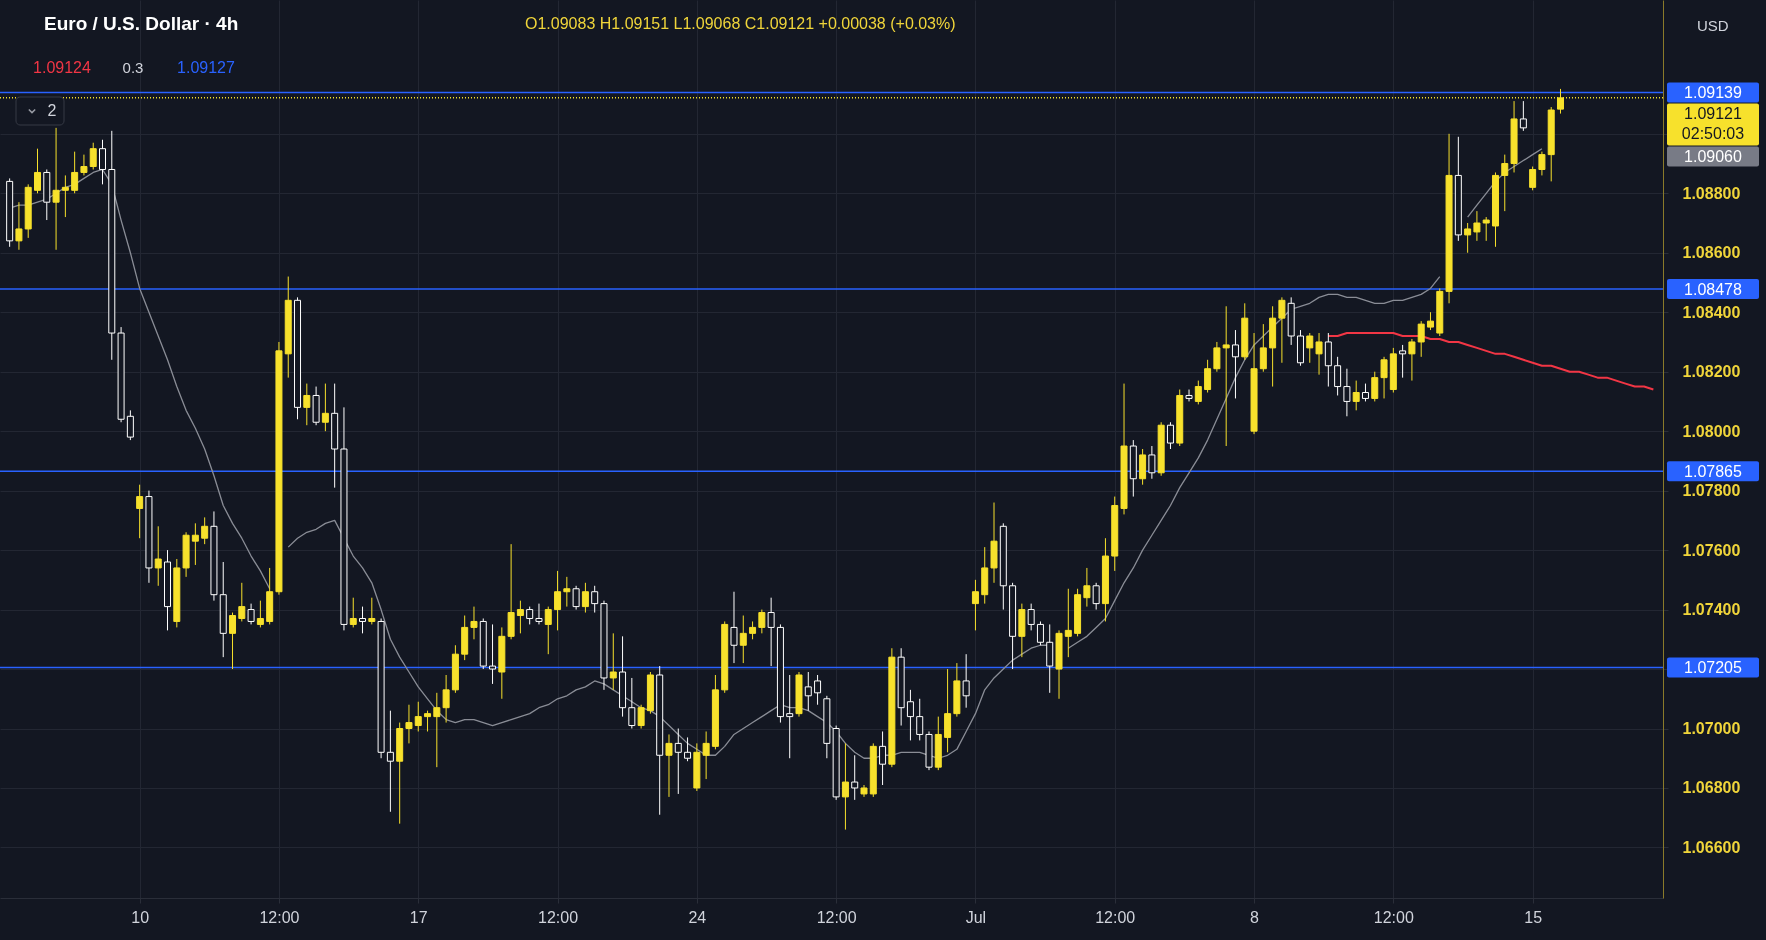  What do you see at coordinates (1711, 312) in the screenshot?
I see `y-tick-label: 1.08400` at bounding box center [1711, 312].